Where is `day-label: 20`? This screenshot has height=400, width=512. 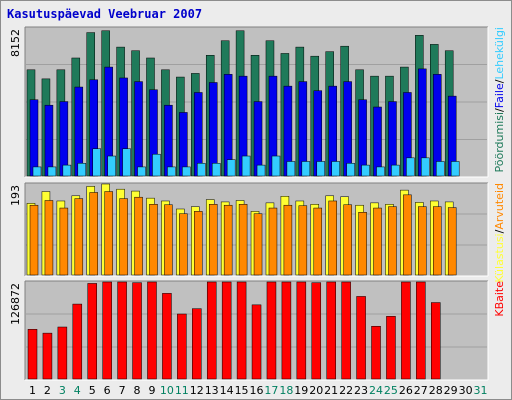 day-label: 20 is located at coordinates (316, 390).